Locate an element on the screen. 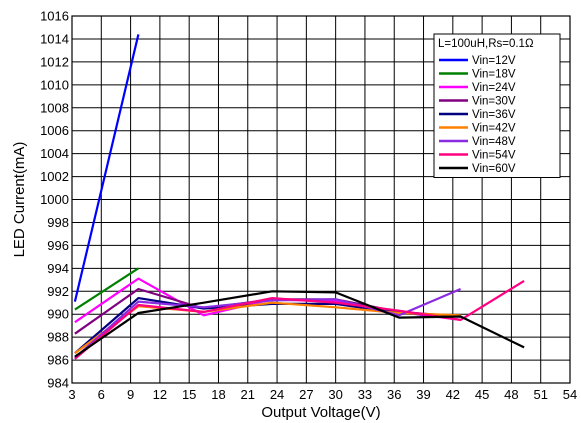 This screenshot has width=581, height=423. y-tick-label: 1012 is located at coordinates (54, 61).